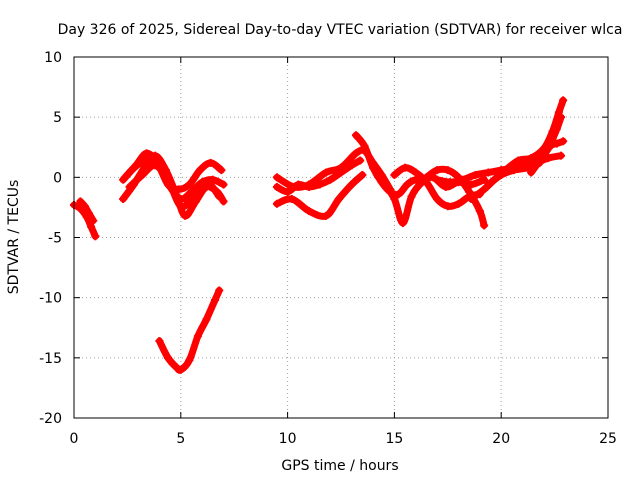 This screenshot has width=640, height=480. I want to click on y-tick-label: 5, so click(57, 118).